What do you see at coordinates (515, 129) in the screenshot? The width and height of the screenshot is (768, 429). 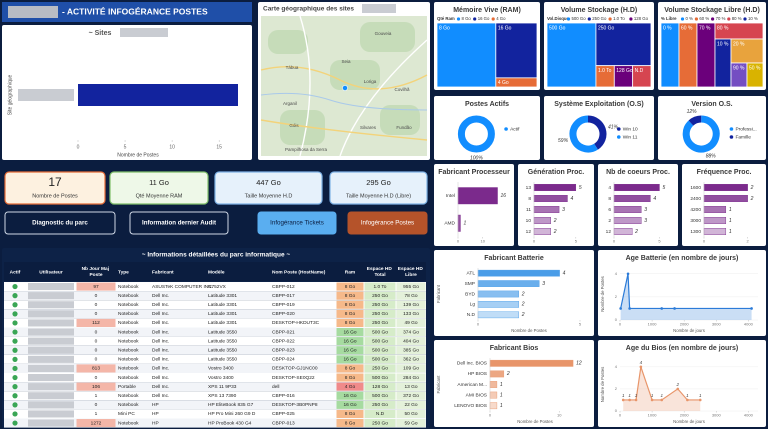 I see `legend-label: Actif` at bounding box center [515, 129].